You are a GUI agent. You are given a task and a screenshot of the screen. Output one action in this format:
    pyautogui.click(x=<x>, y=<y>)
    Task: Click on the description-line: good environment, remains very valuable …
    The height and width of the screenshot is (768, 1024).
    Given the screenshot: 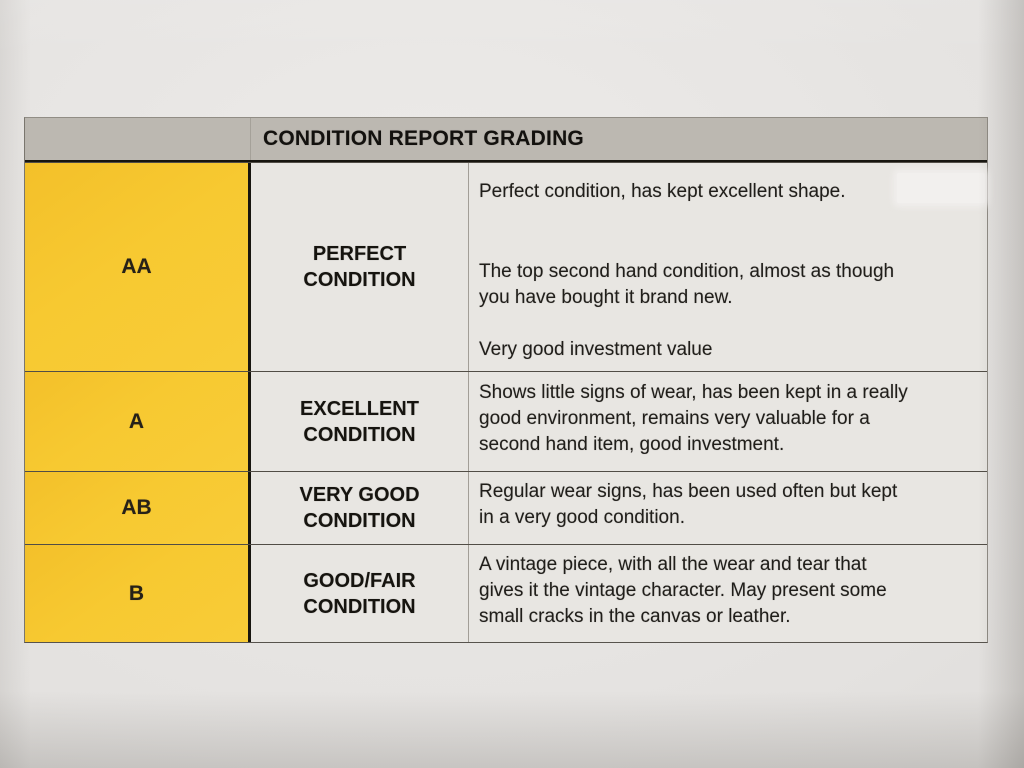 What is the action you would take?
    pyautogui.click(x=674, y=418)
    